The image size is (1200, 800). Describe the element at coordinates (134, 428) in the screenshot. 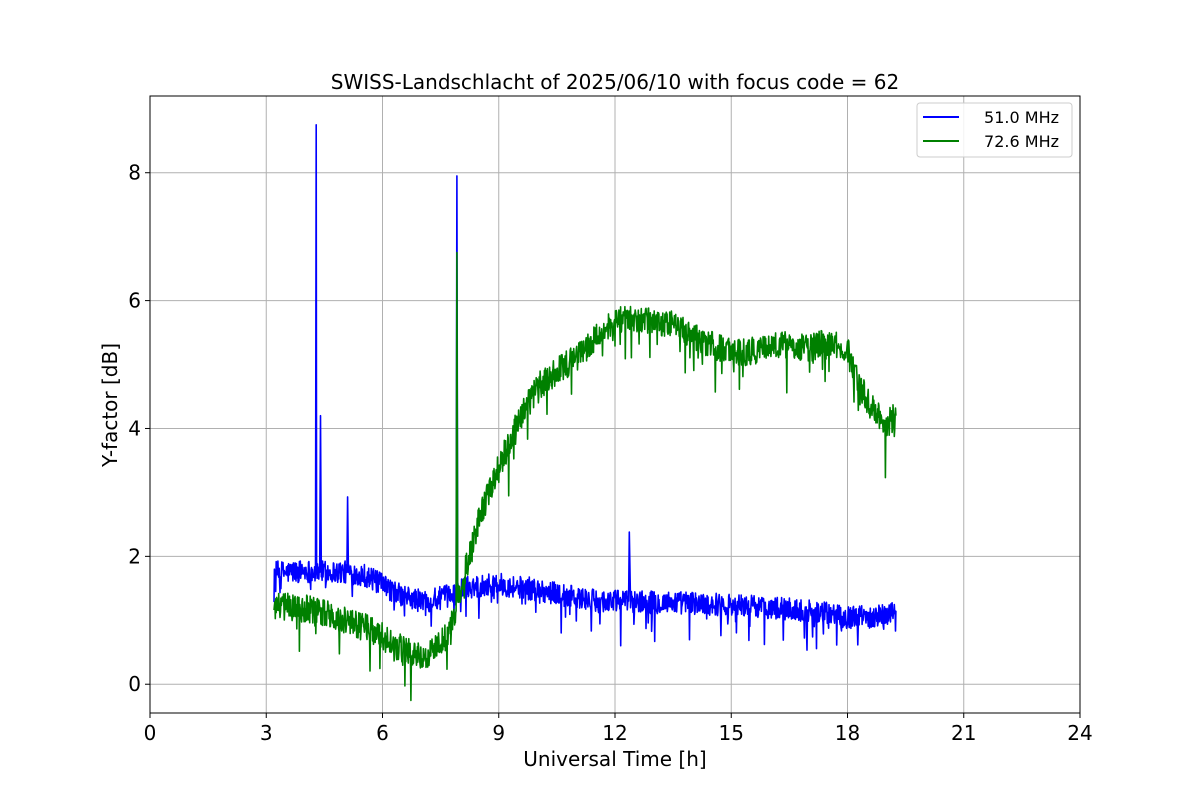

I see `y-tick-label: 4` at that location.